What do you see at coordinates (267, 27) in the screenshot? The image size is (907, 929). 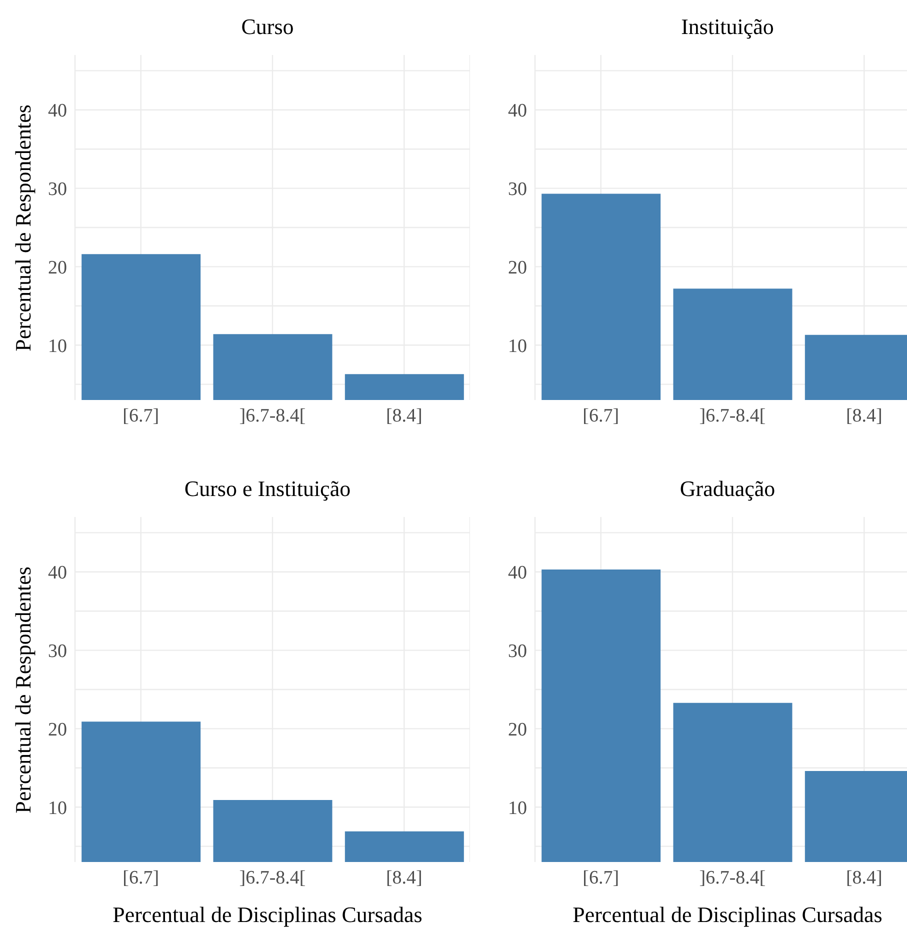 I see `chart-title: Curso` at bounding box center [267, 27].